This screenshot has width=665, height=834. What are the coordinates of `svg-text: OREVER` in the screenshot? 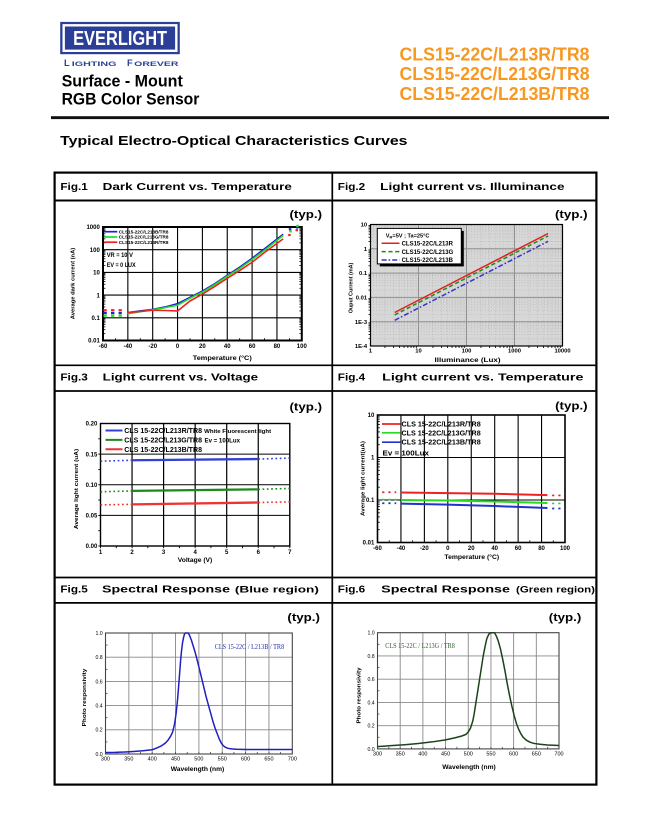 It's located at (156, 64).